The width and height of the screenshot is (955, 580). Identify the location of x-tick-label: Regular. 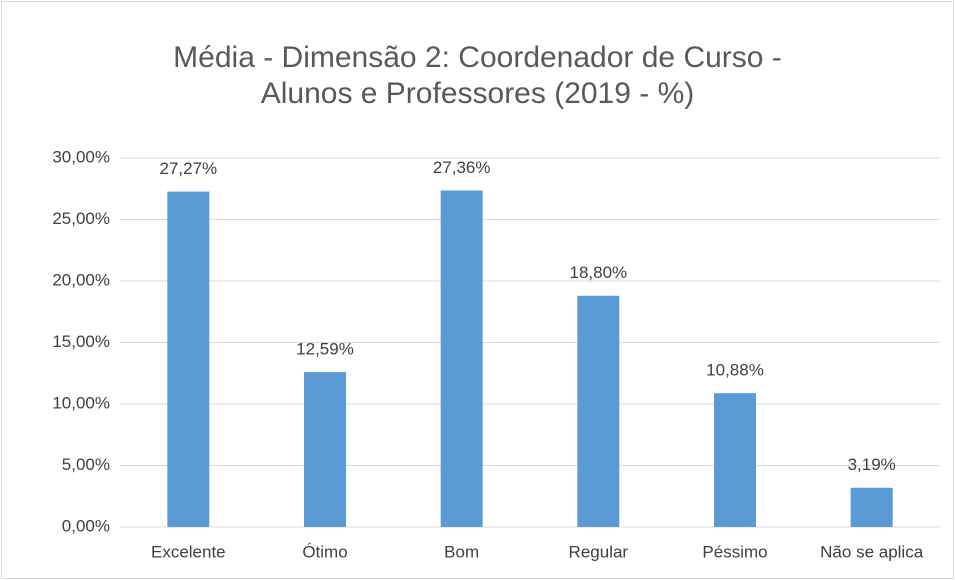
(599, 551).